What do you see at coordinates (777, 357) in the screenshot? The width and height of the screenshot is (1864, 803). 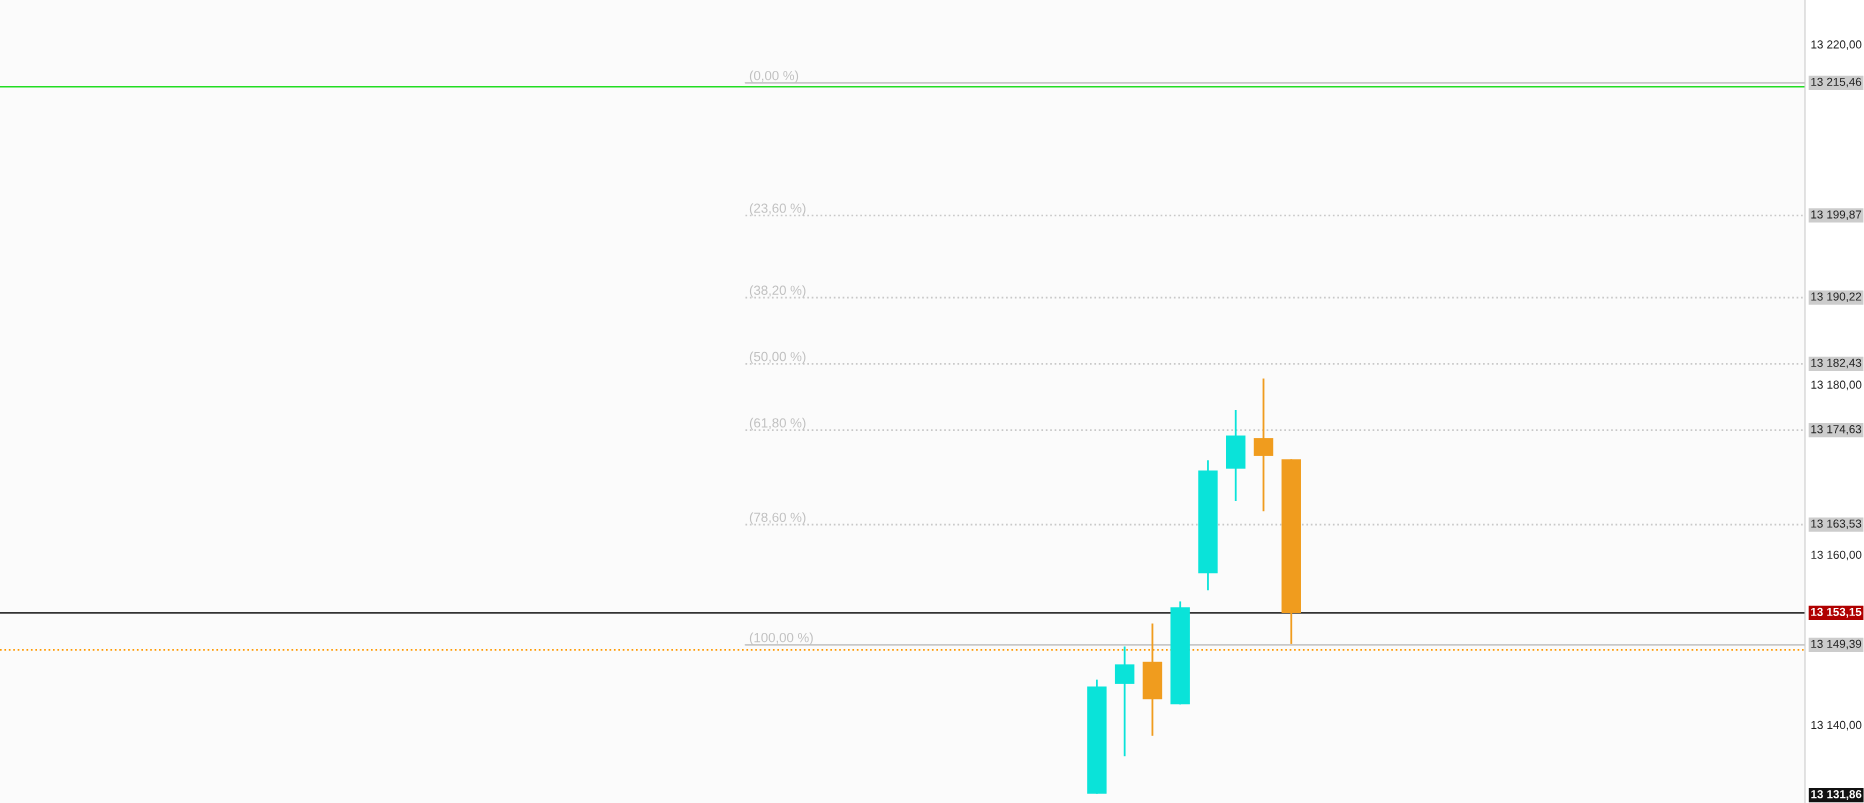 I see `annotation: (50,00 %)` at bounding box center [777, 357].